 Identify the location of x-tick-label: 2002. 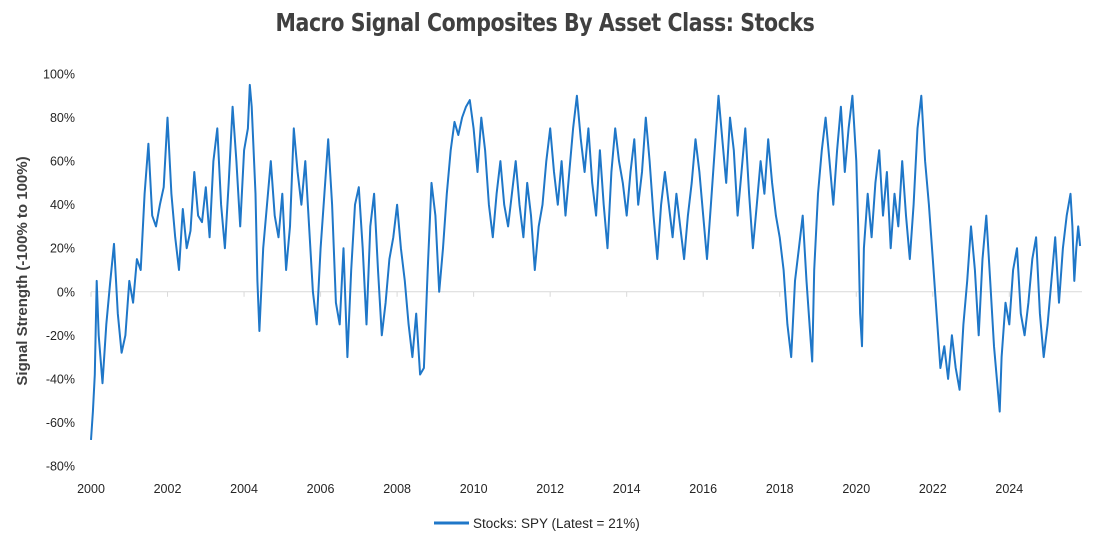
(168, 489).